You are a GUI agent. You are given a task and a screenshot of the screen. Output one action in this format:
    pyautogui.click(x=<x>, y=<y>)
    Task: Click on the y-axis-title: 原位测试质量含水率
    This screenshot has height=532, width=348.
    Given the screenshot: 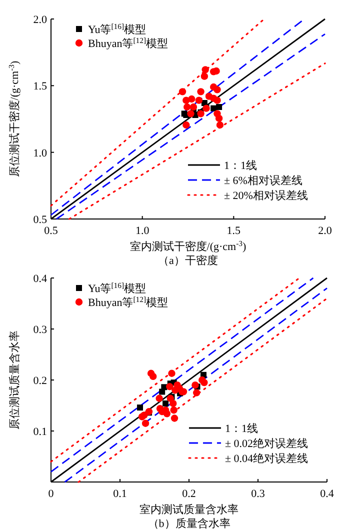 What is the action you would take?
    pyautogui.click(x=14, y=380)
    